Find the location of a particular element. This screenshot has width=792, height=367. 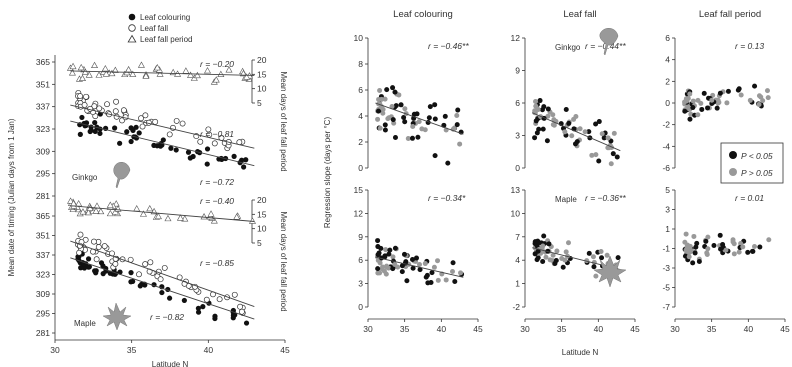

y-tick-label: -5 is located at coordinates (666, 288).